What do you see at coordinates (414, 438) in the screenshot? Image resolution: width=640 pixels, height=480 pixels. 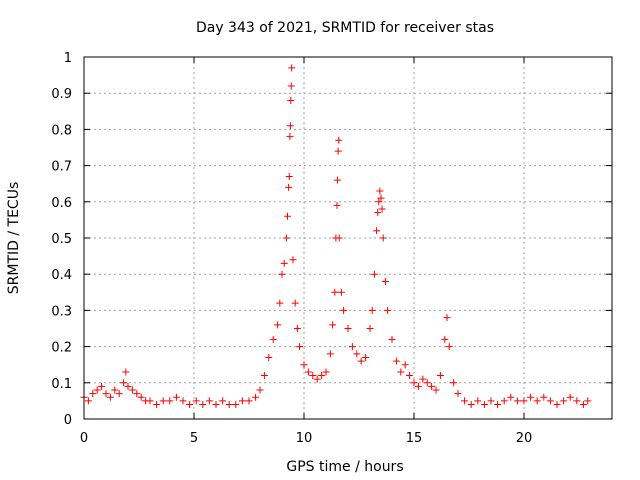 I see `x-tick-label: 15` at bounding box center [414, 438].